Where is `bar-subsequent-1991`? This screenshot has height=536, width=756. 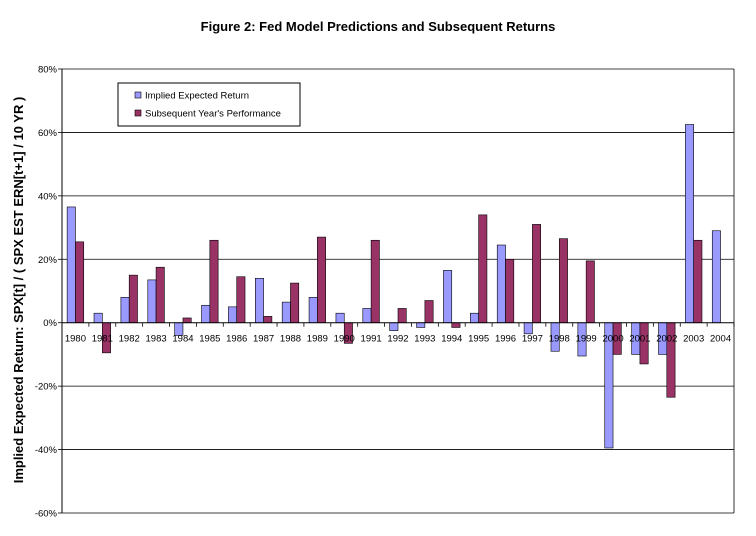 bar-subsequent-1991 is located at coordinates (375, 281).